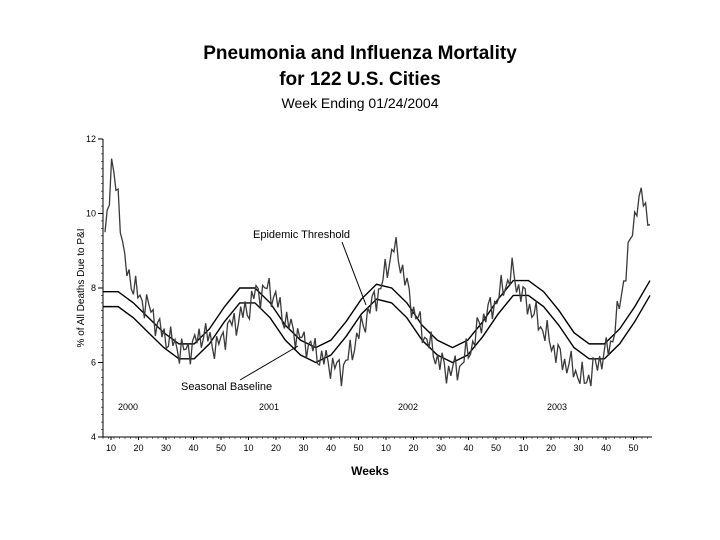 The image size is (720, 540). What do you see at coordinates (269, 363) in the screenshot?
I see `baseline-leader-line` at bounding box center [269, 363].